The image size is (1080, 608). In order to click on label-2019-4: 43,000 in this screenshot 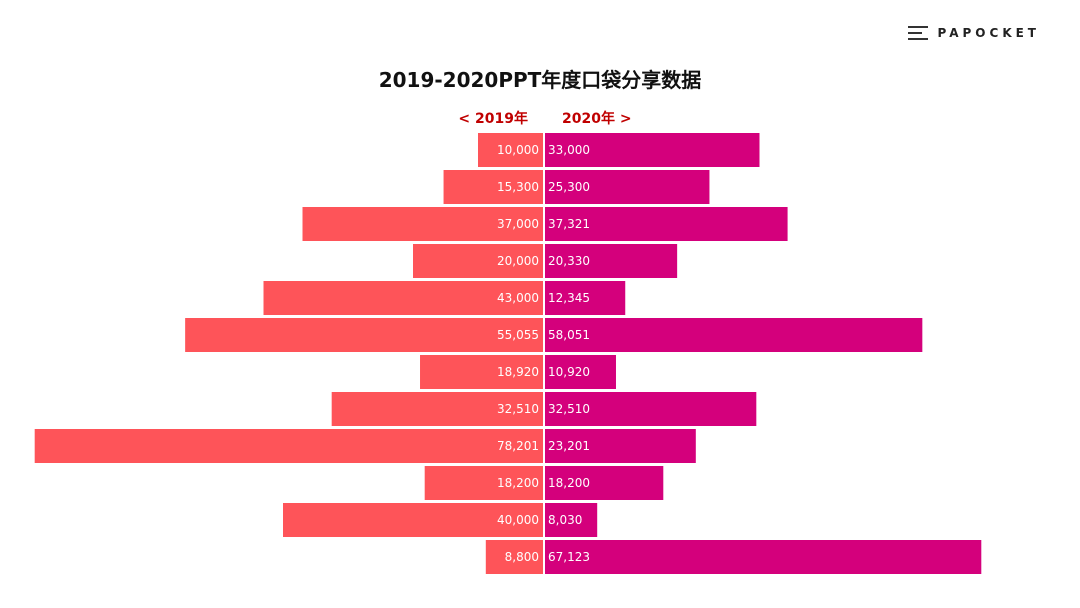, I will do `click(518, 298)`.